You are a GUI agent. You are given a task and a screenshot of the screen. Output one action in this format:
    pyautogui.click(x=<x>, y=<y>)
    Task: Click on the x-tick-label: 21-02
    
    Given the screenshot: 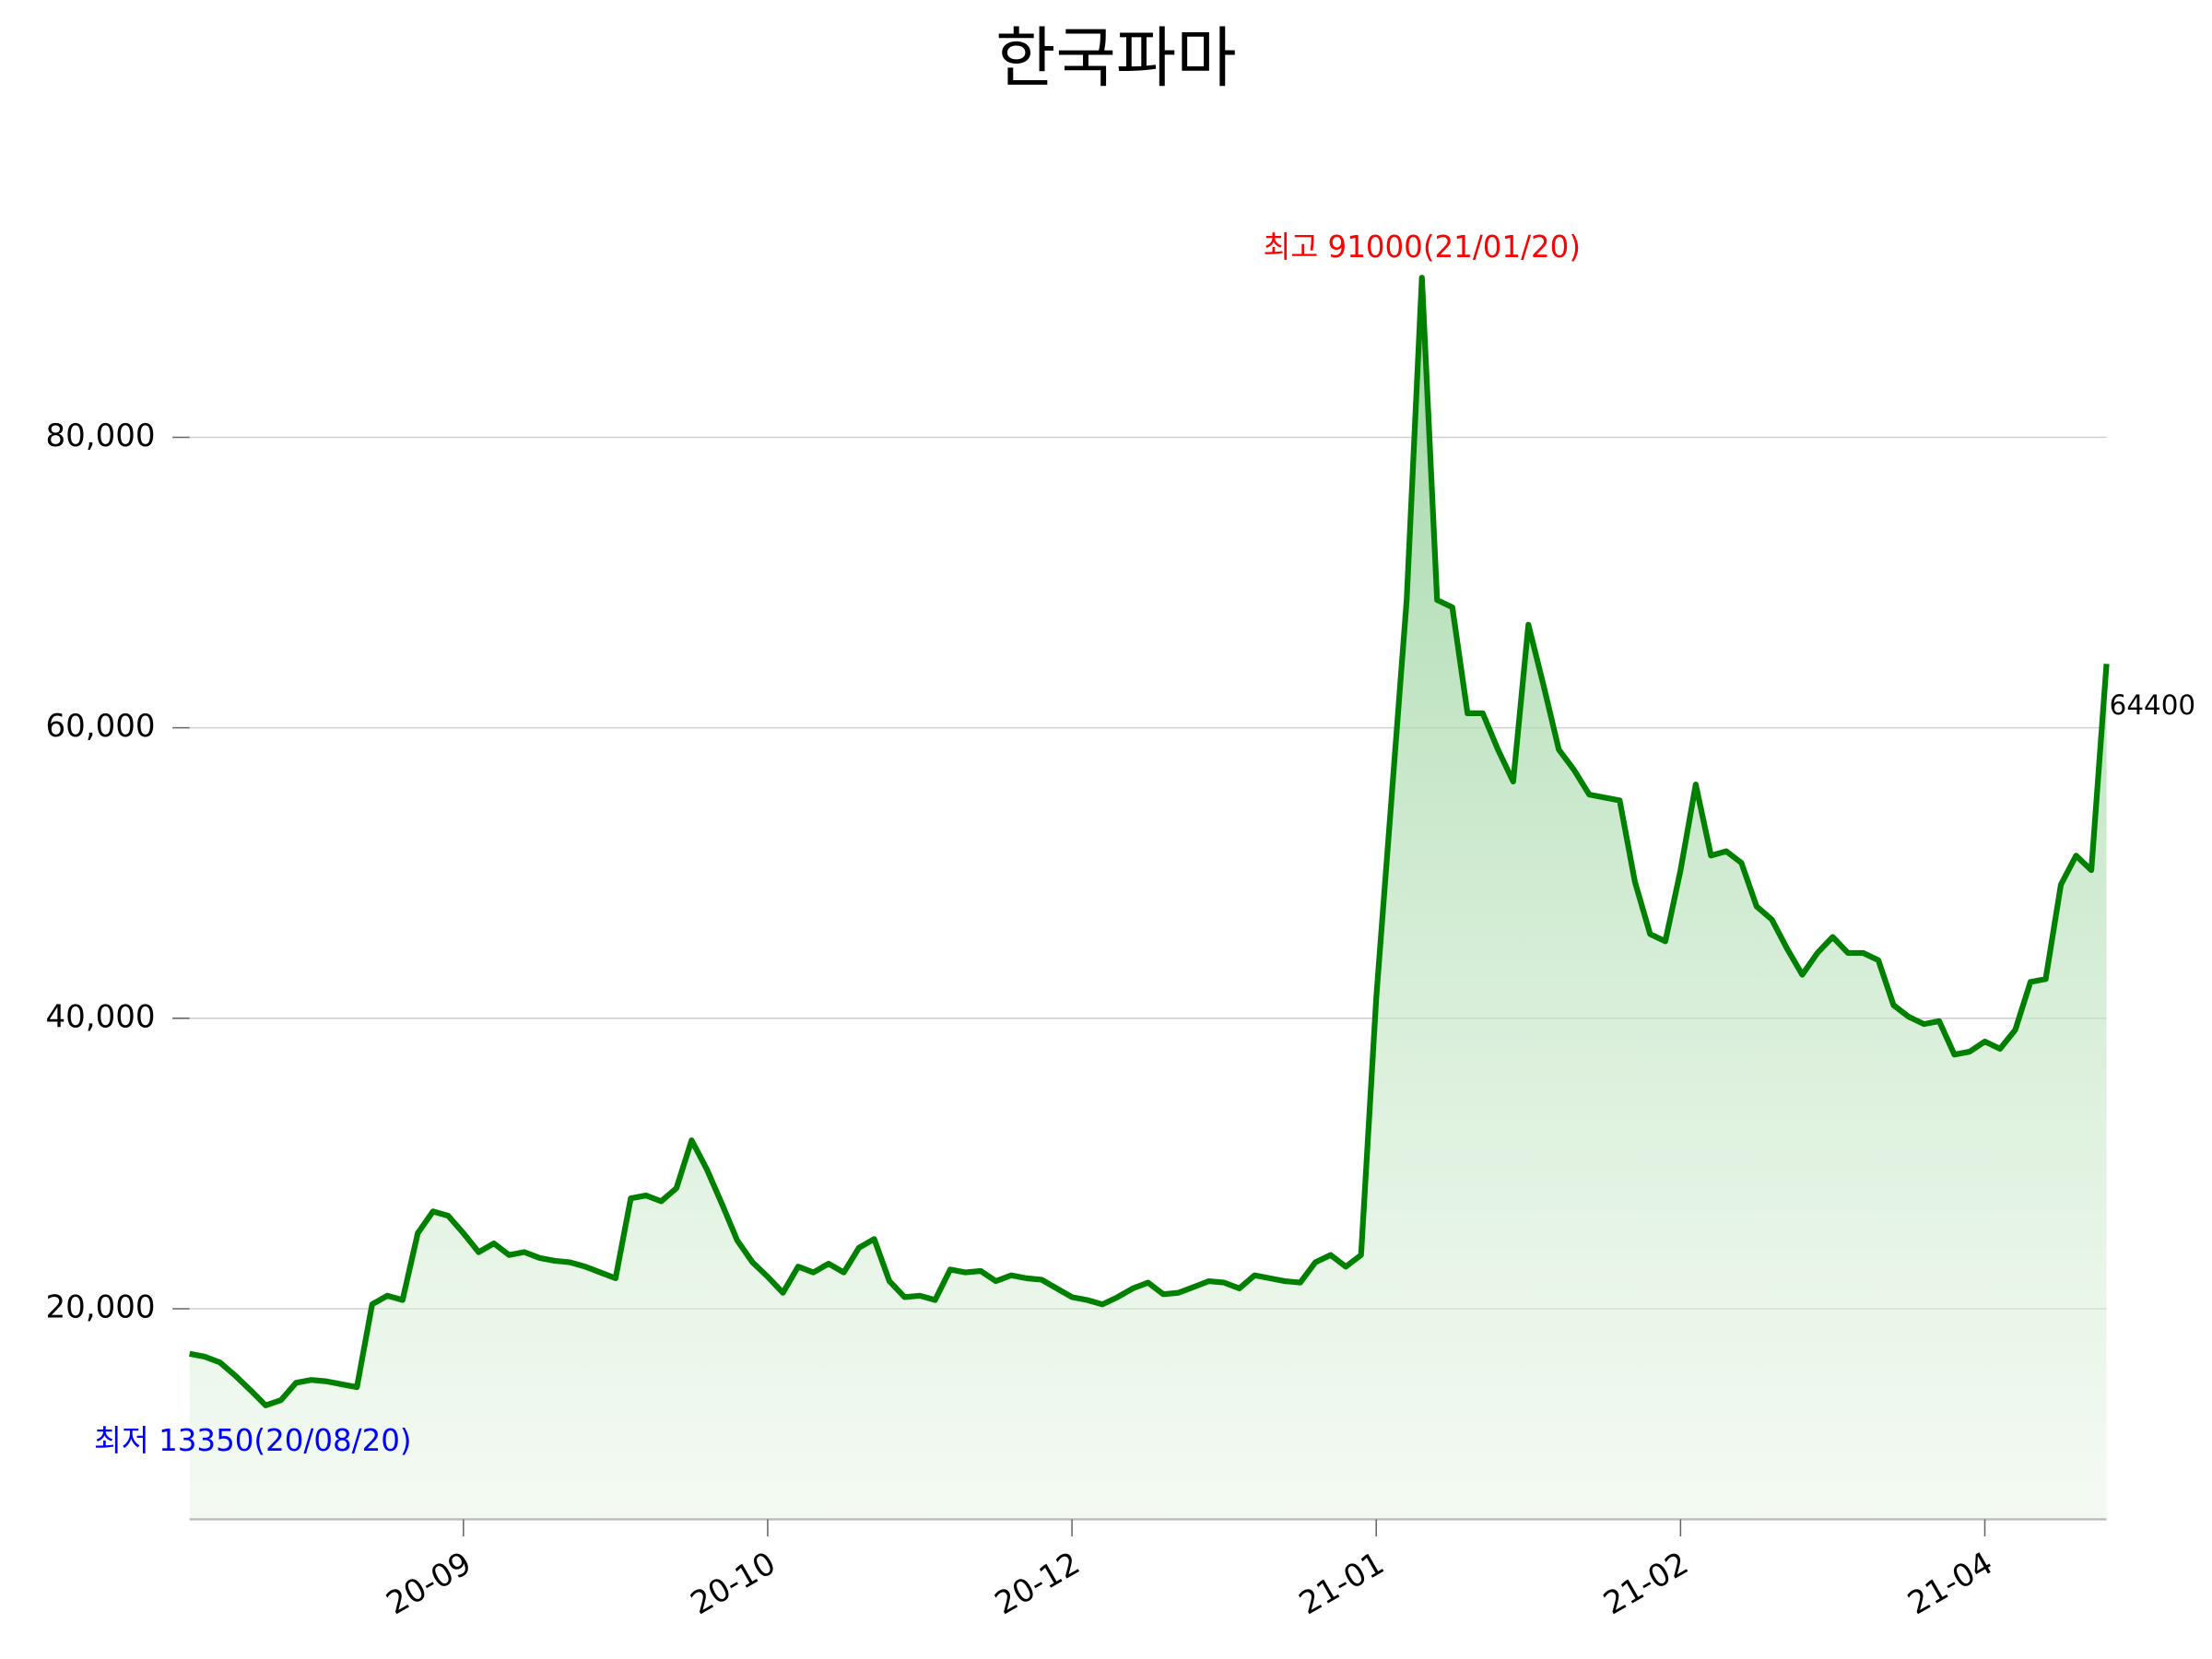 What is the action you would take?
    pyautogui.click(x=1646, y=1583)
    